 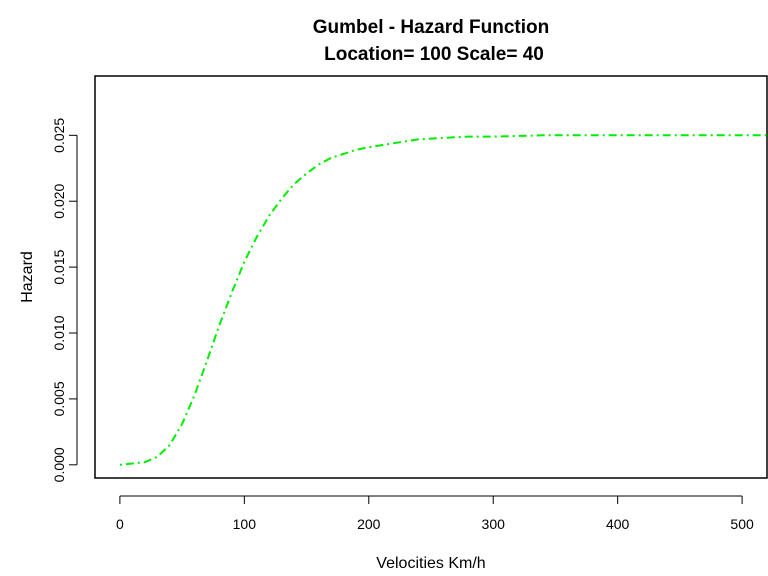 What do you see at coordinates (120, 524) in the screenshot?
I see `x-tick-label: 0` at bounding box center [120, 524].